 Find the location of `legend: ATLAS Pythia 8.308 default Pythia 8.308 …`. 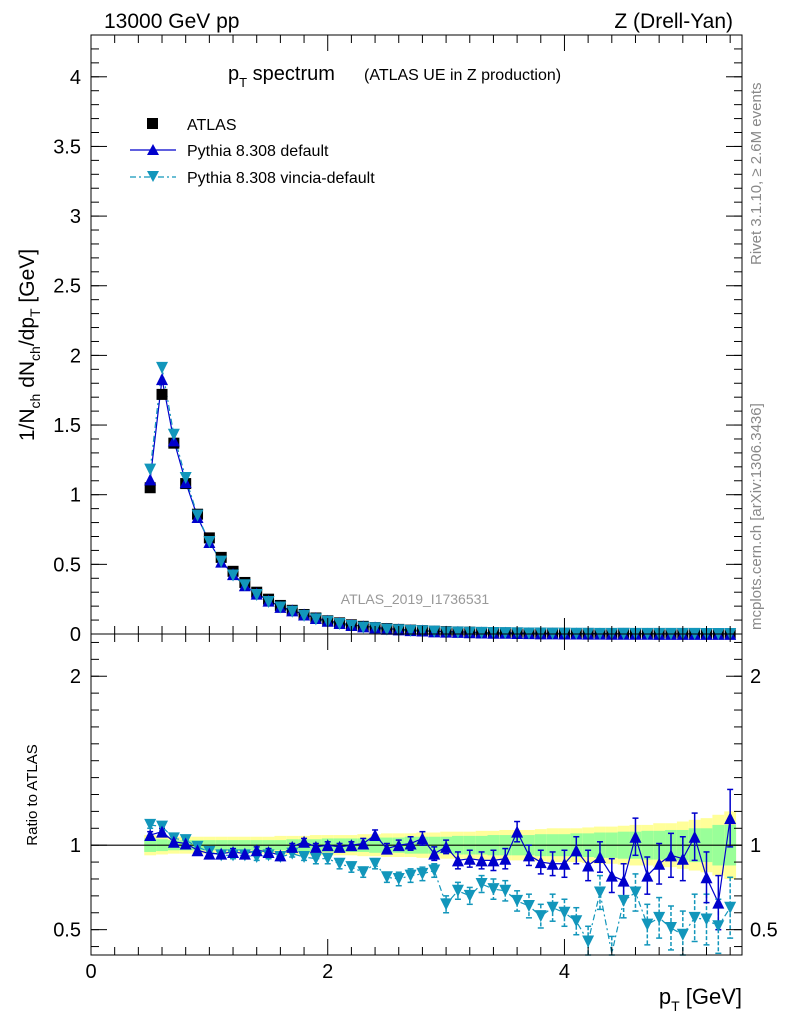

legend: ATLAS Pythia 8.308 default Pythia 8.308 … is located at coordinates (252, 152).